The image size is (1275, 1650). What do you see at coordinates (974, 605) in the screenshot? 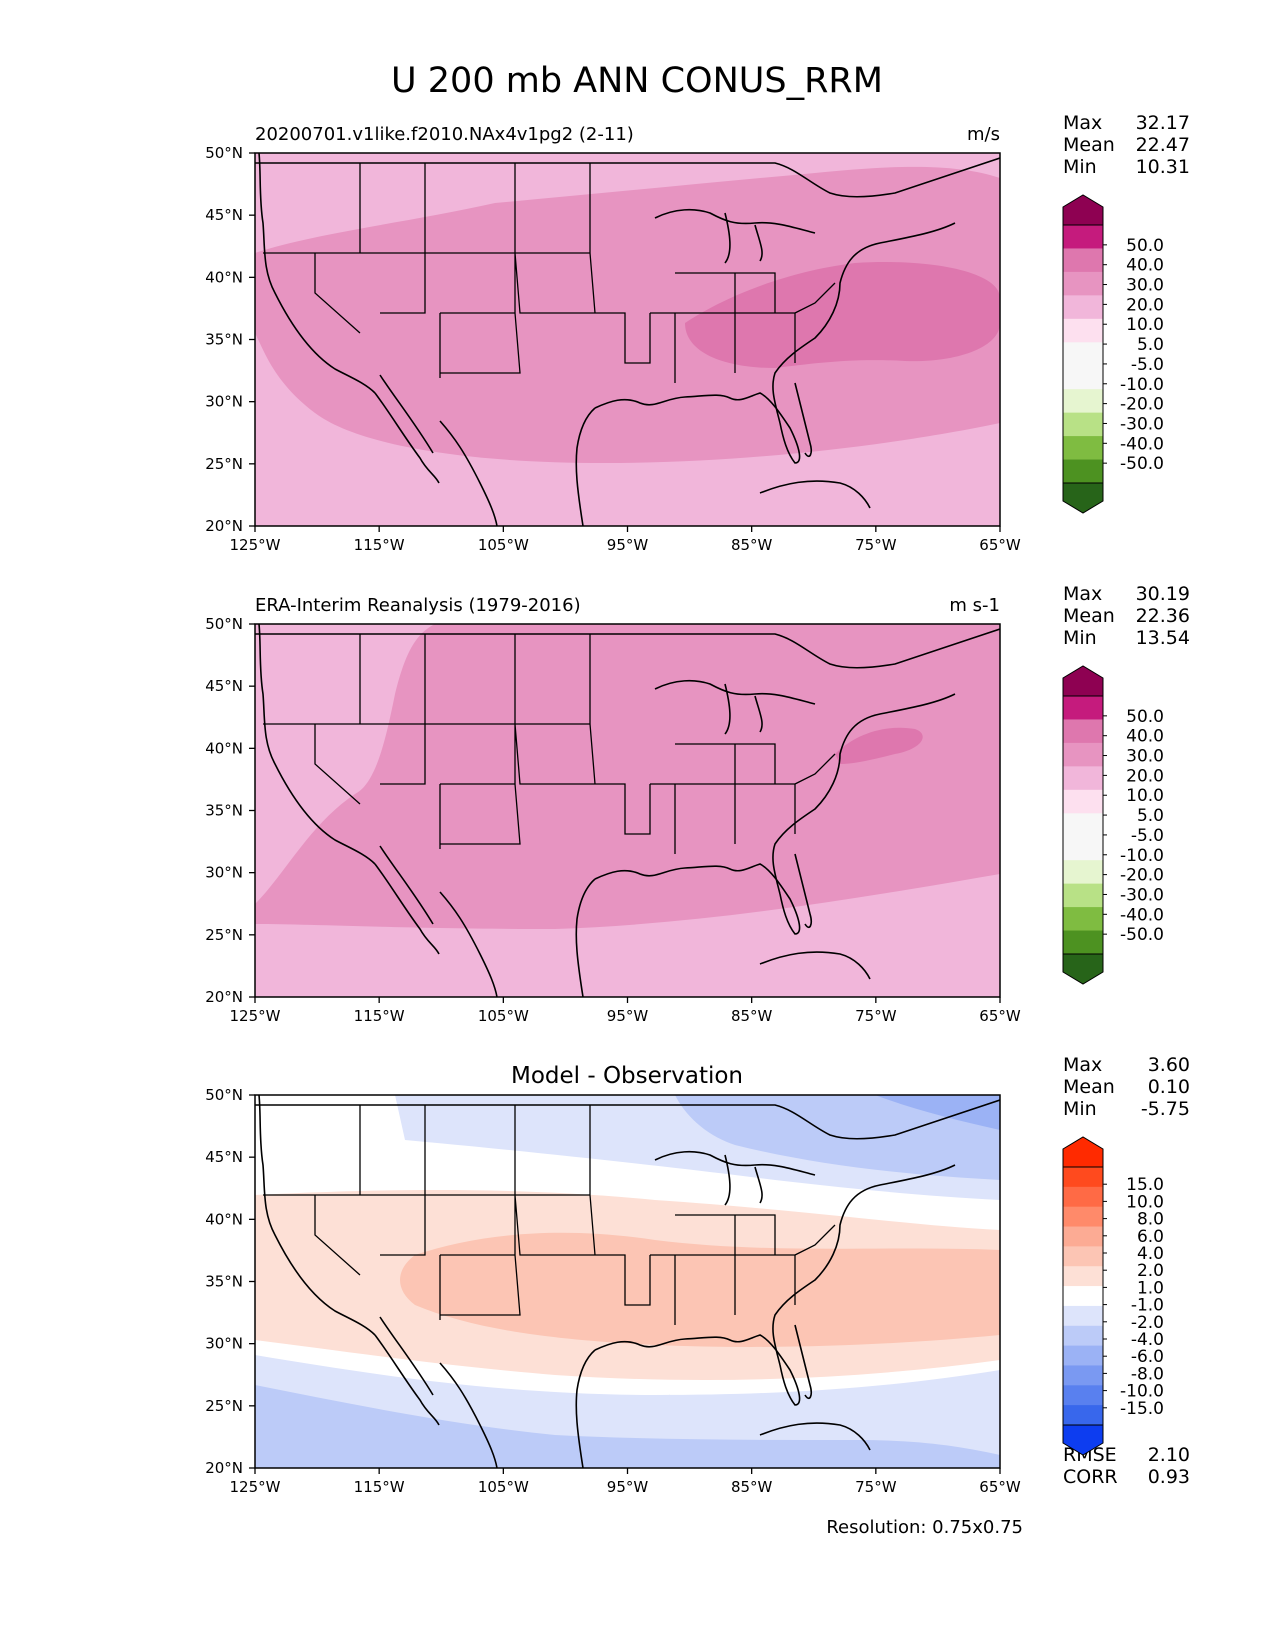
I see `panel-reference-units: m s-1` at bounding box center [974, 605].